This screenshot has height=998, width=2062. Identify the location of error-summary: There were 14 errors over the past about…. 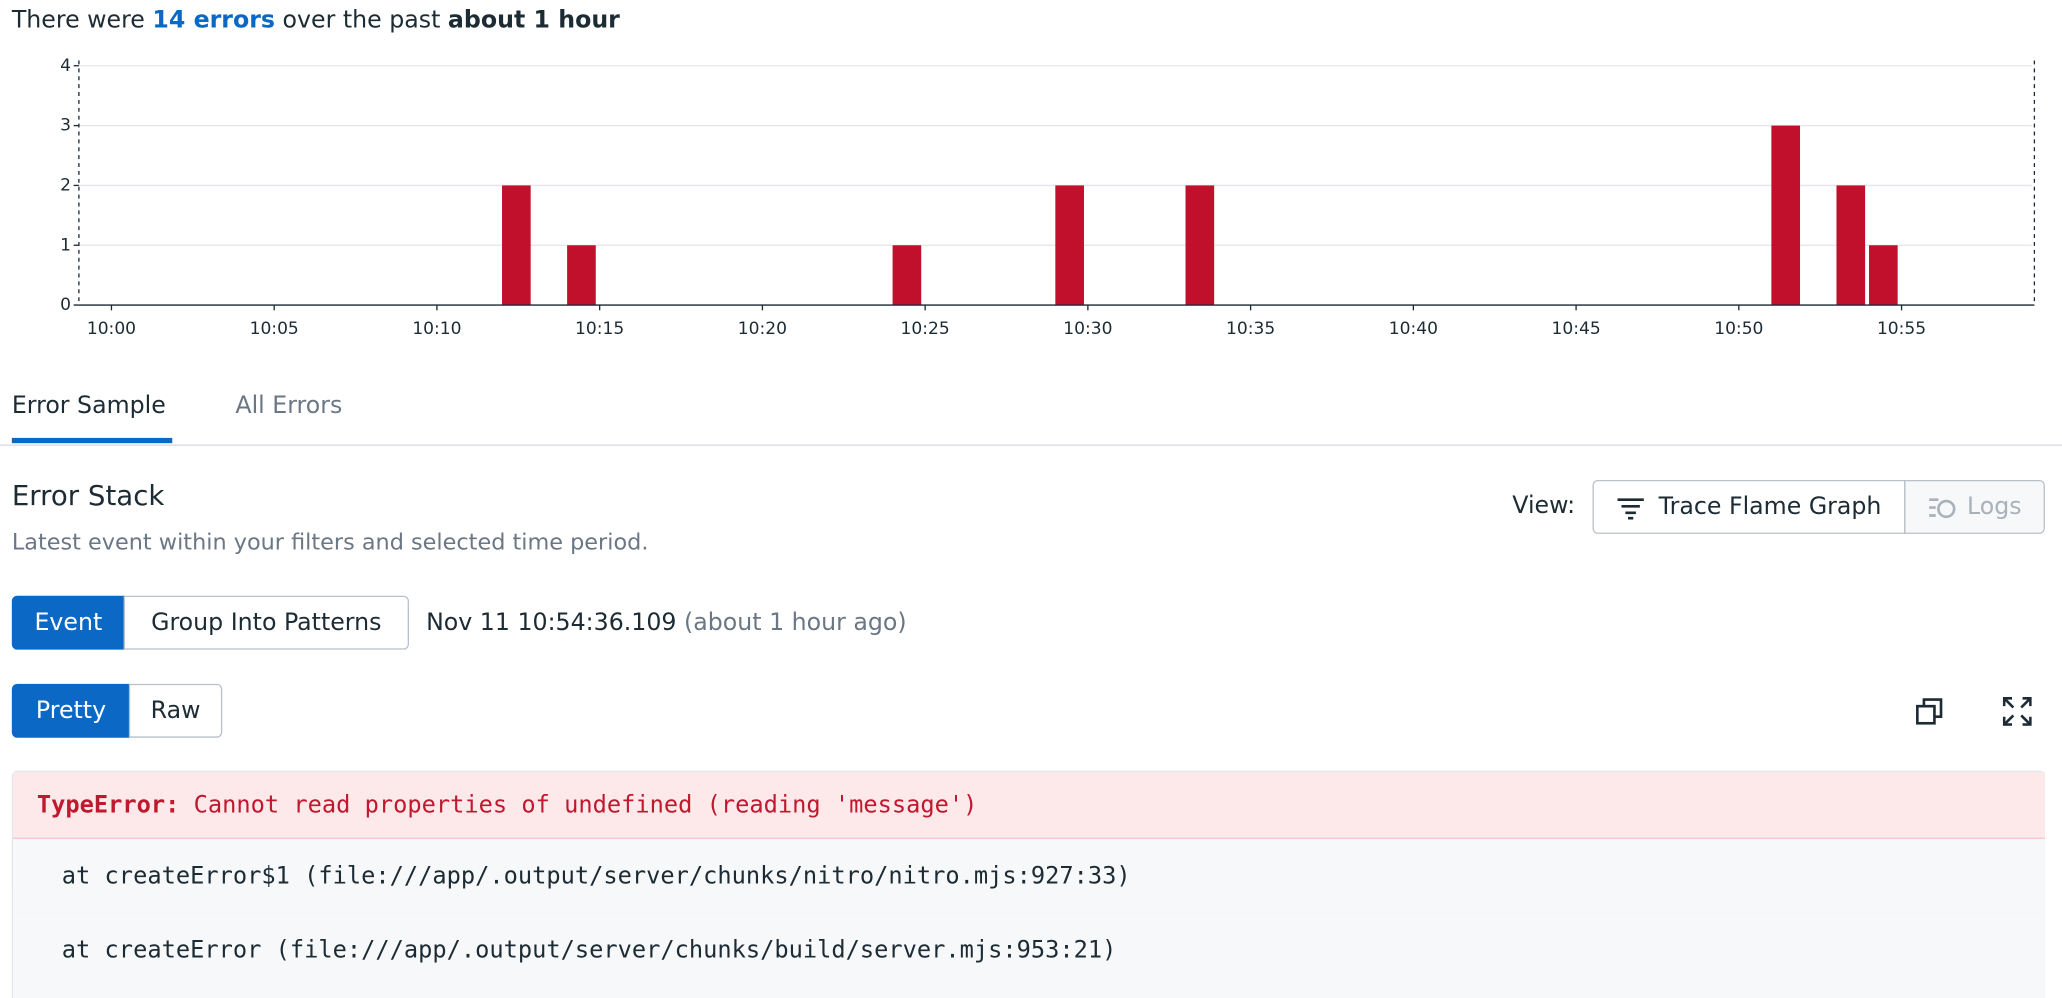
(316, 21).